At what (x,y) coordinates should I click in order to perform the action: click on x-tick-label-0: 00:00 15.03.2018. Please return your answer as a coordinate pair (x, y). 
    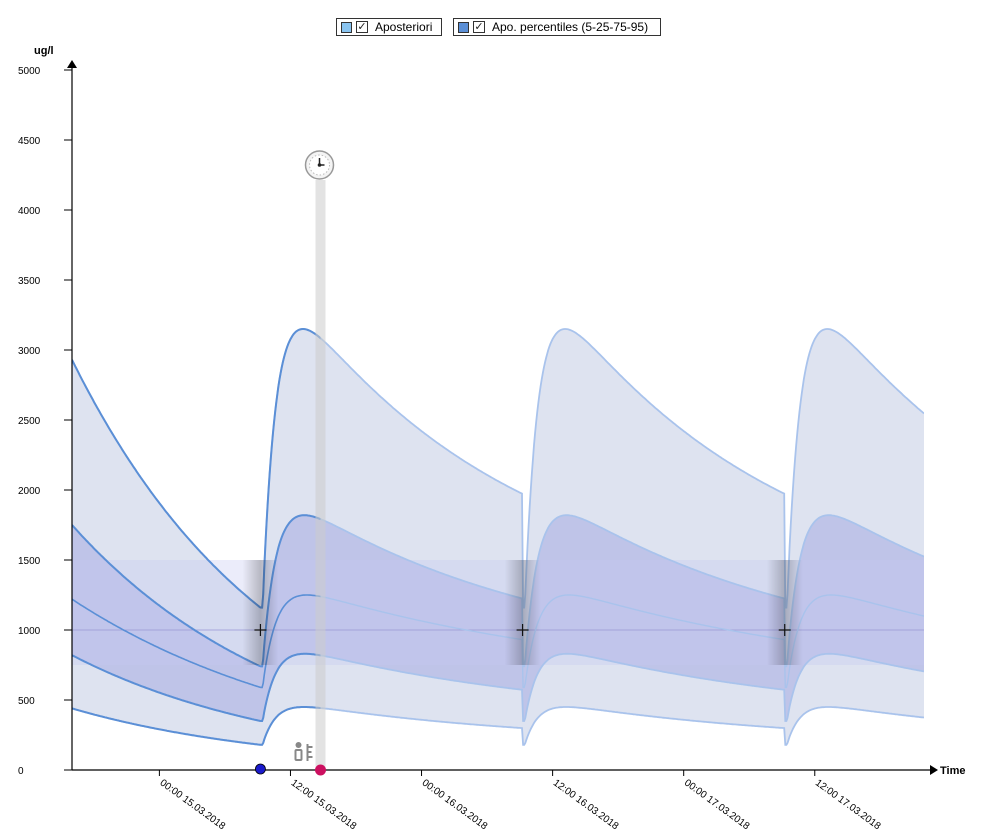
    Looking at the image, I should click on (193, 805).